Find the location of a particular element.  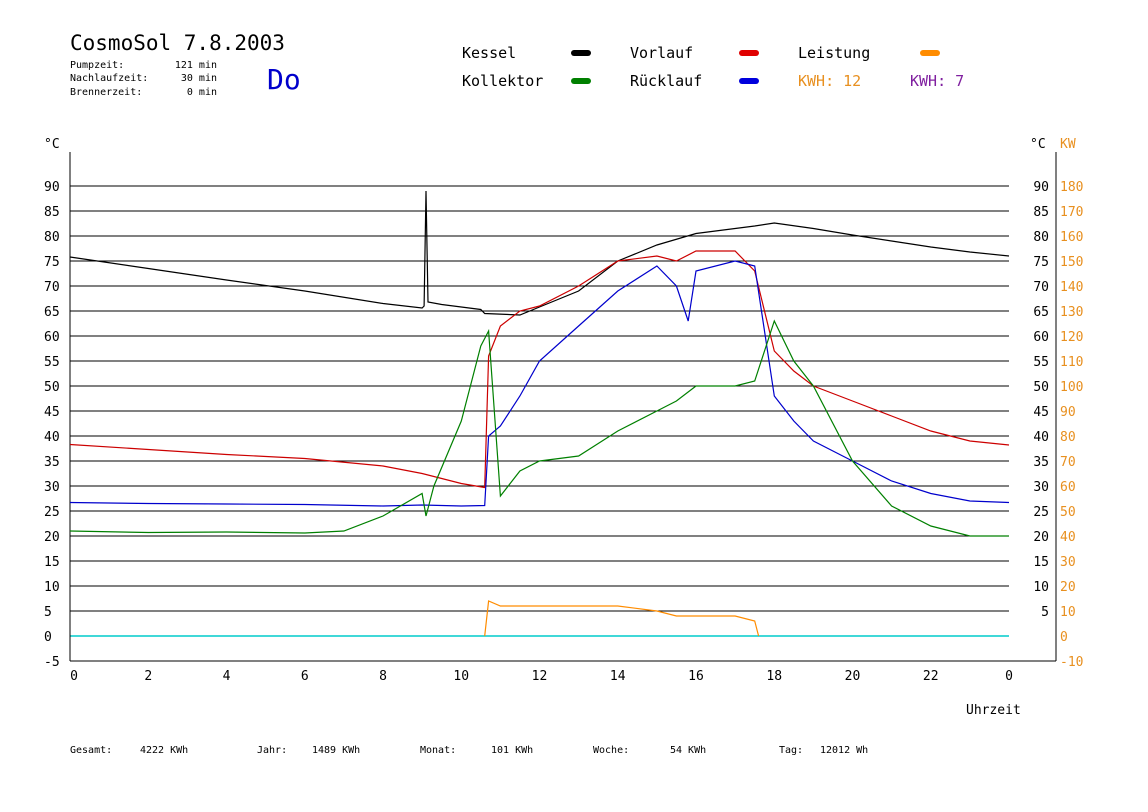

legend-swatch-ruecklauf is located at coordinates (749, 81).